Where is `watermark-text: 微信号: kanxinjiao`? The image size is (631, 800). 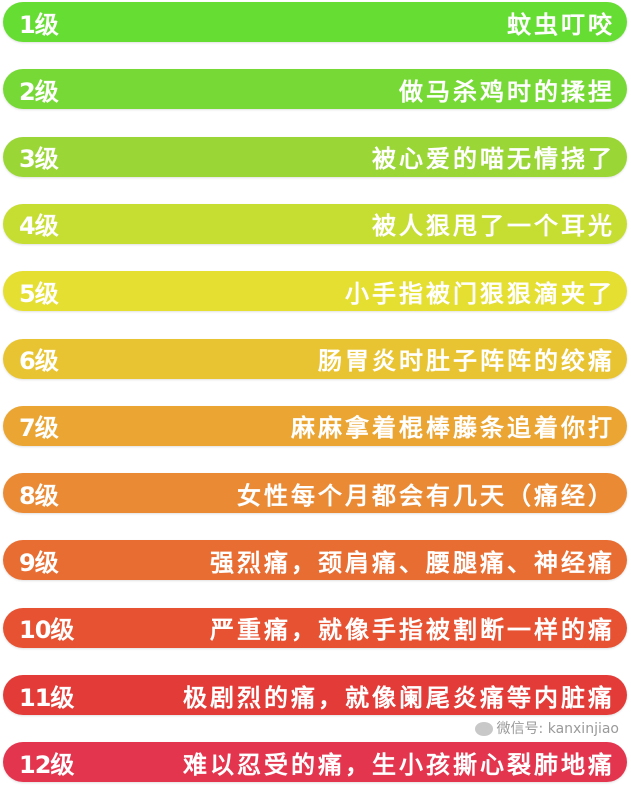
watermark-text: 微信号: kanxinjiao is located at coordinates (557, 729).